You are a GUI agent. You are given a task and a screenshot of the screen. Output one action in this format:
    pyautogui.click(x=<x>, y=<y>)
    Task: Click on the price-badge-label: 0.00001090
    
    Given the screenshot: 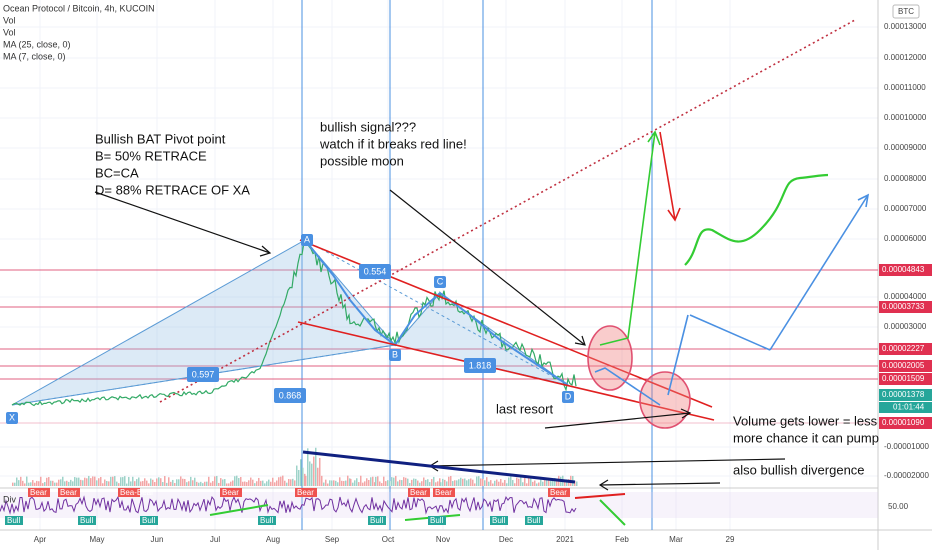 What is the action you would take?
    pyautogui.click(x=903, y=422)
    